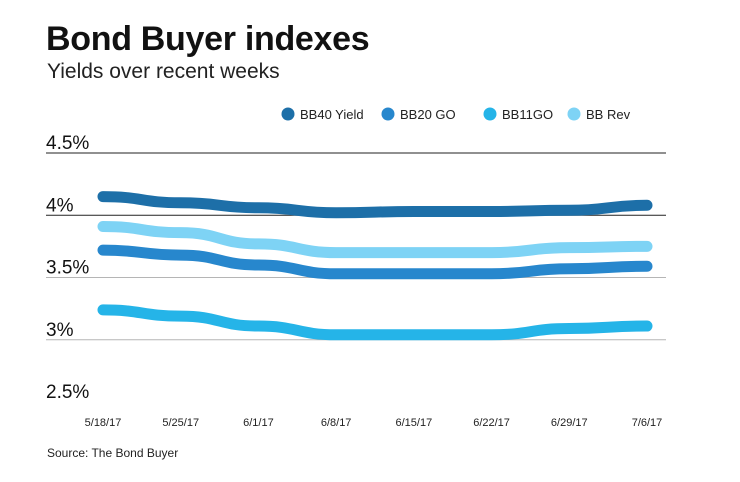 The image size is (740, 482). Describe the element at coordinates (67, 392) in the screenshot. I see `y-tick-label: 2.5%` at that location.